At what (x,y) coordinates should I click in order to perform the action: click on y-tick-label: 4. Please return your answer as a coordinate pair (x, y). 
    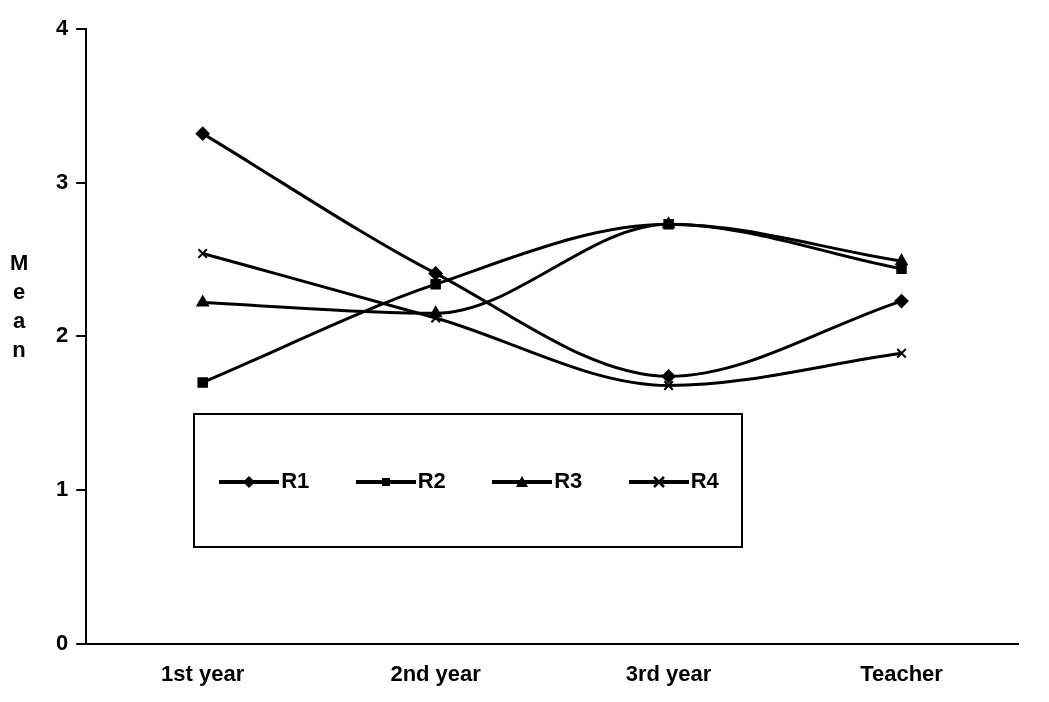
    Looking at the image, I should click on (62, 28).